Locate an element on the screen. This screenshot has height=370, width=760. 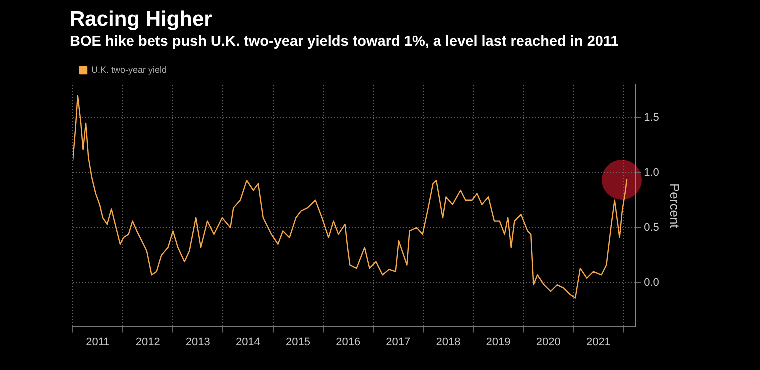
x-tick-label: 2013 is located at coordinates (198, 342).